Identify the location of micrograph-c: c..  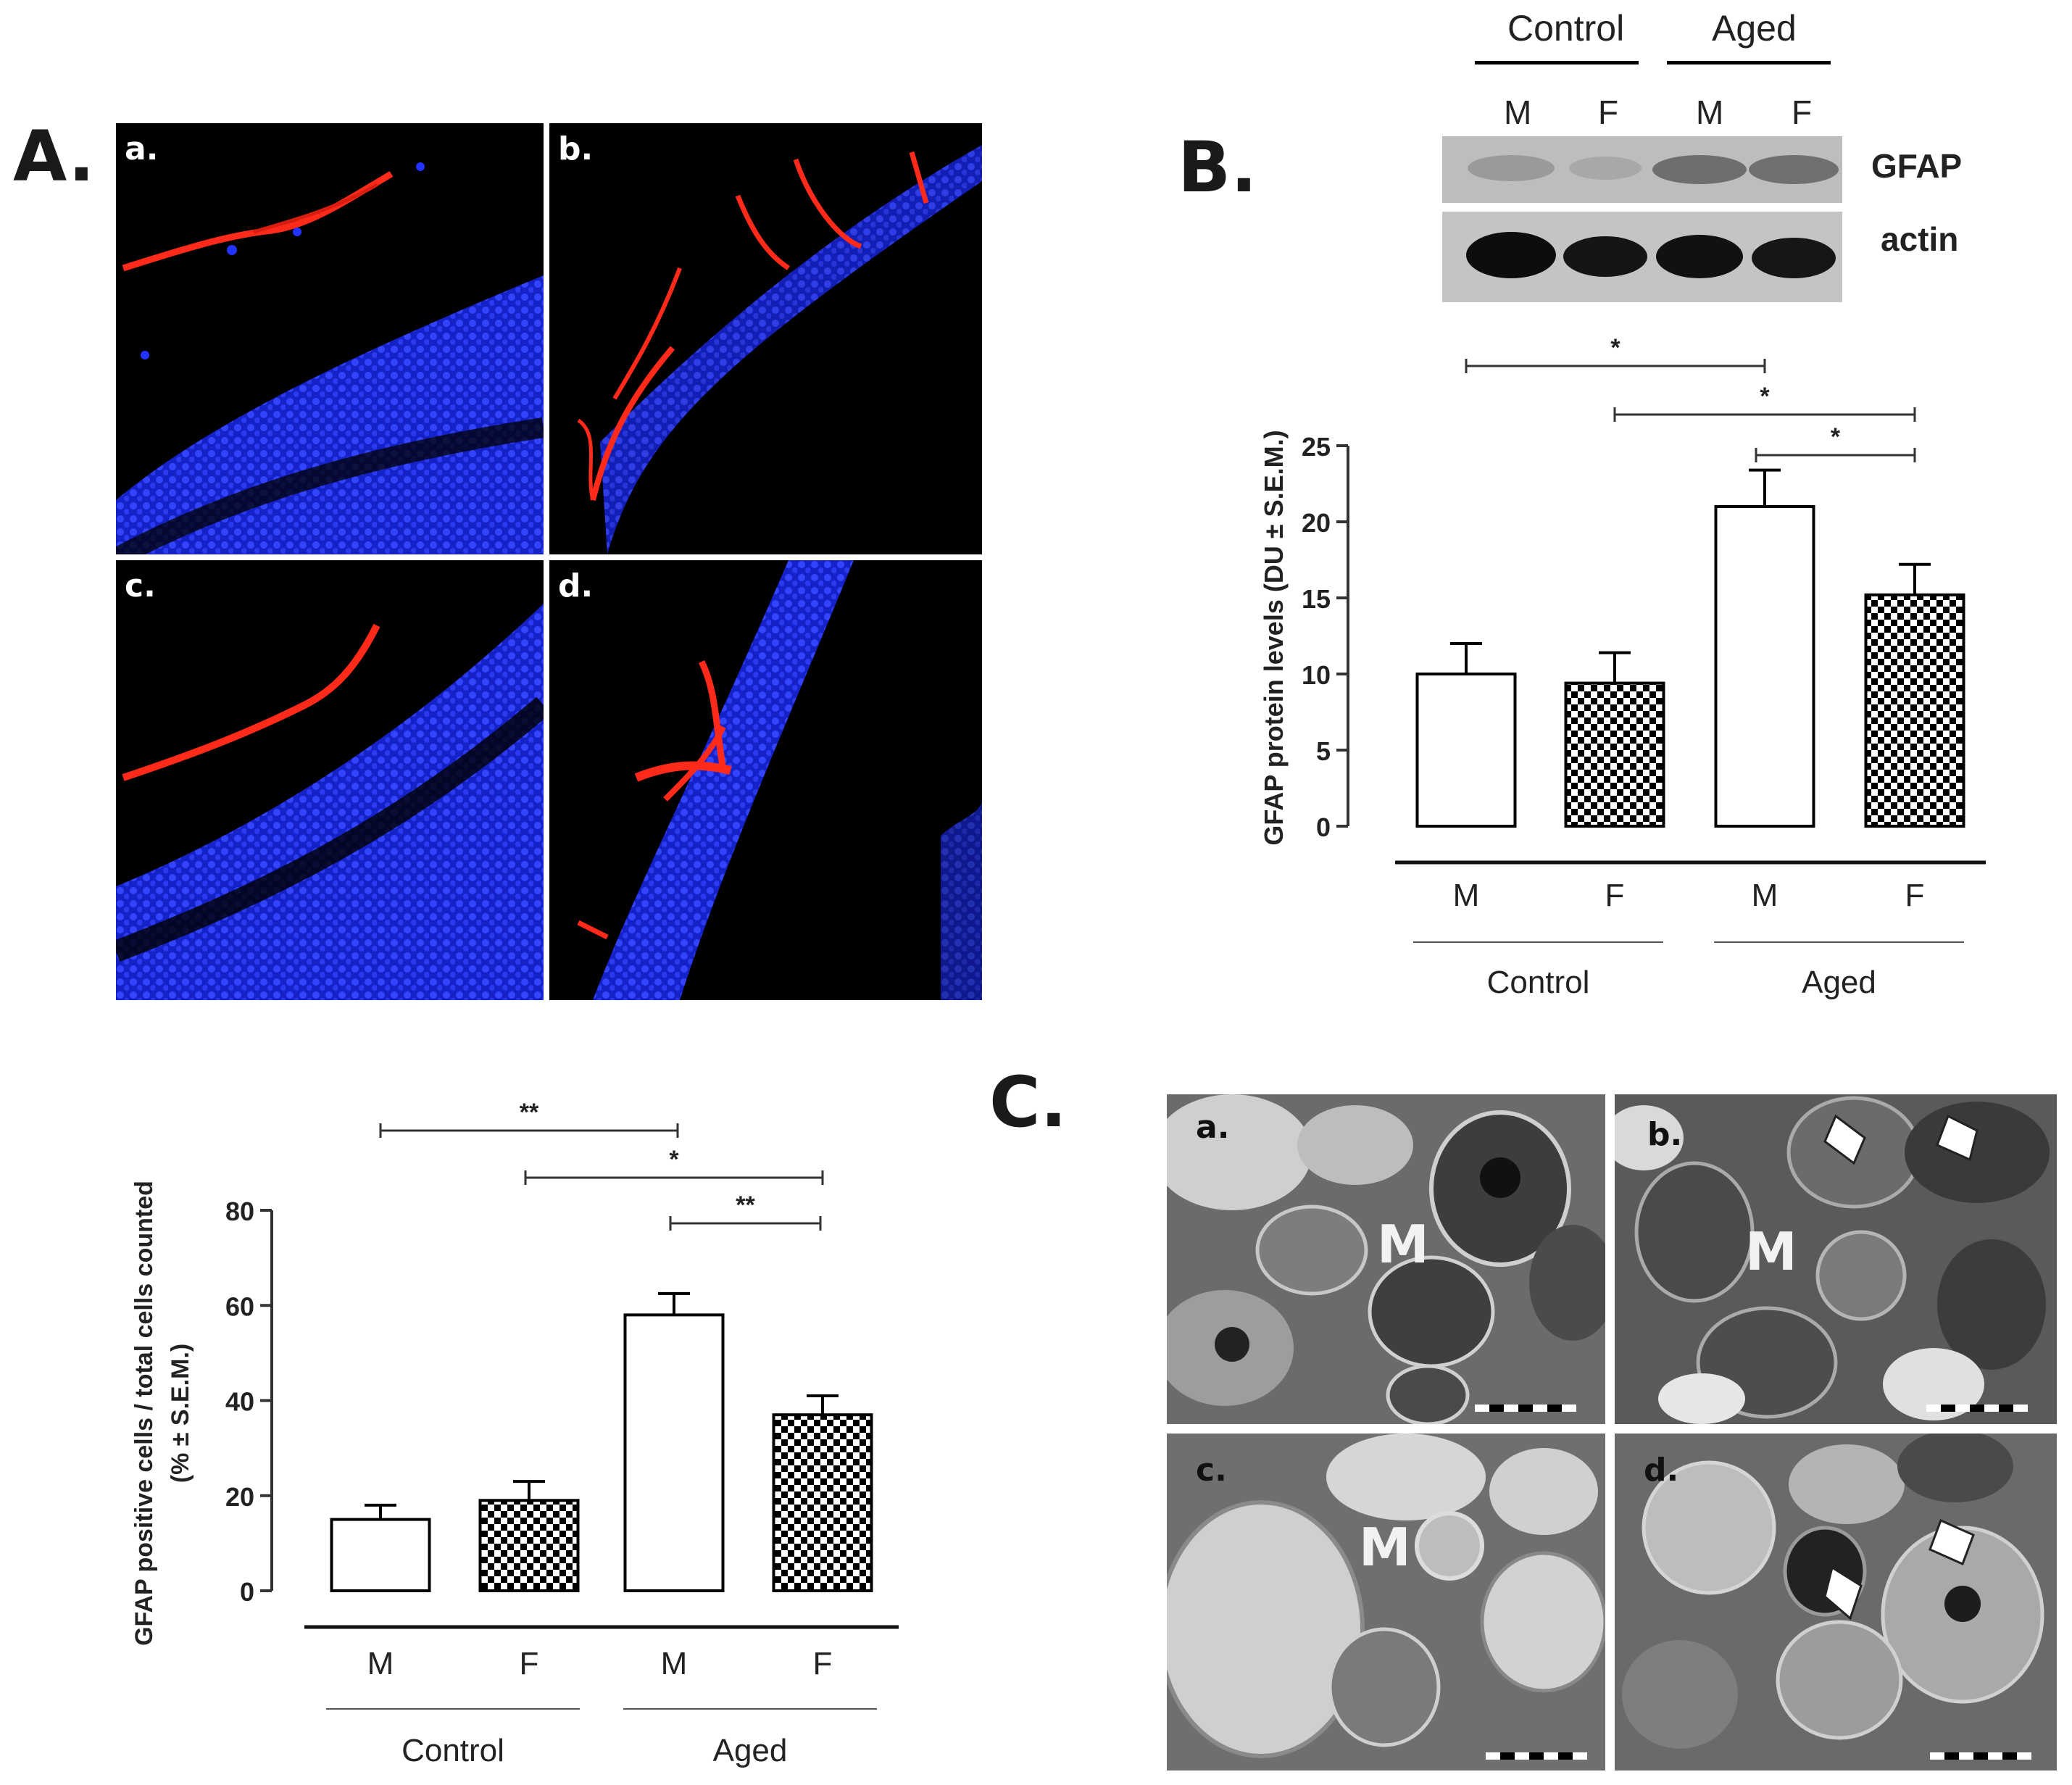
(330, 780).